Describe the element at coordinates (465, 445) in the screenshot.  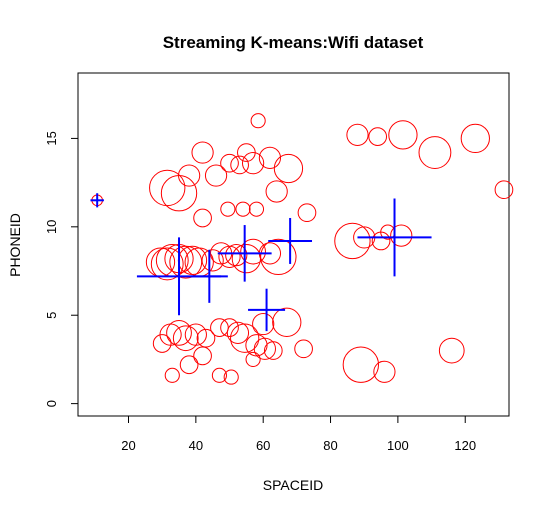
I see `x-tick-label: 120` at that location.